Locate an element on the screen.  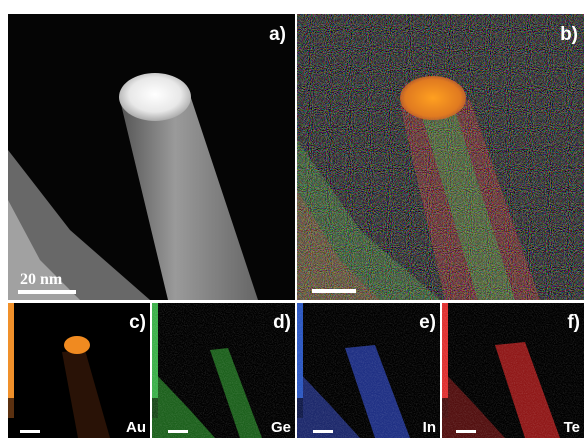
scale-bar-label: 20 nm is located at coordinates (41, 279).